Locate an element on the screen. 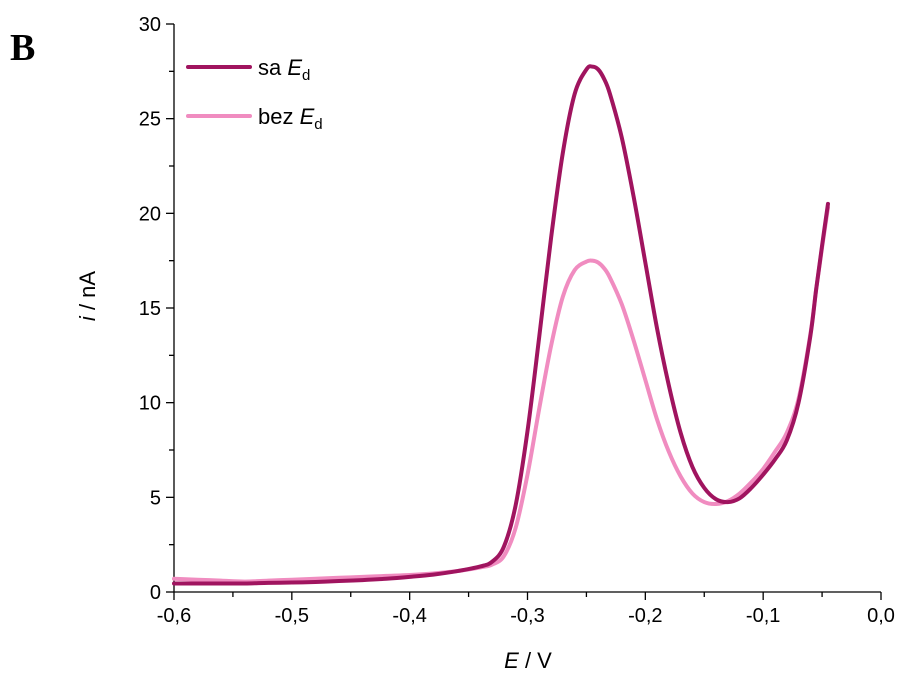  y-tick-label: 0 is located at coordinates (155, 593).